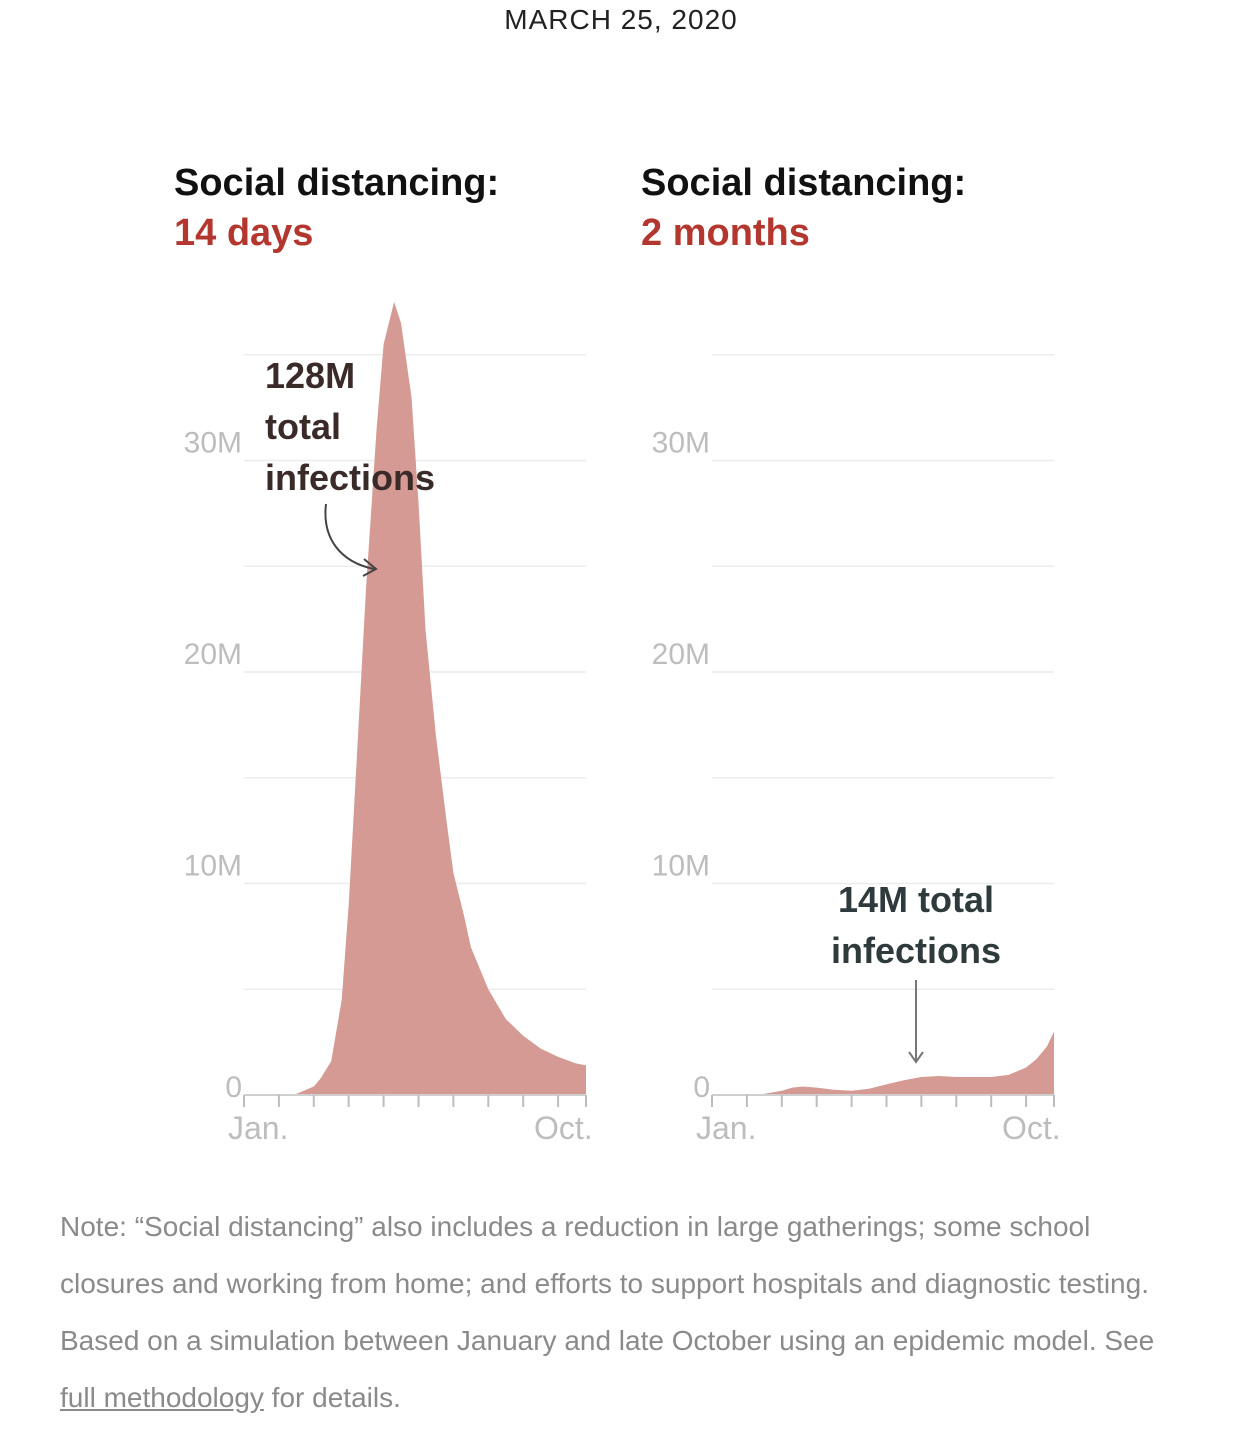 This screenshot has height=1440, width=1242. I want to click on annotation-label: 14M total, so click(916, 899).